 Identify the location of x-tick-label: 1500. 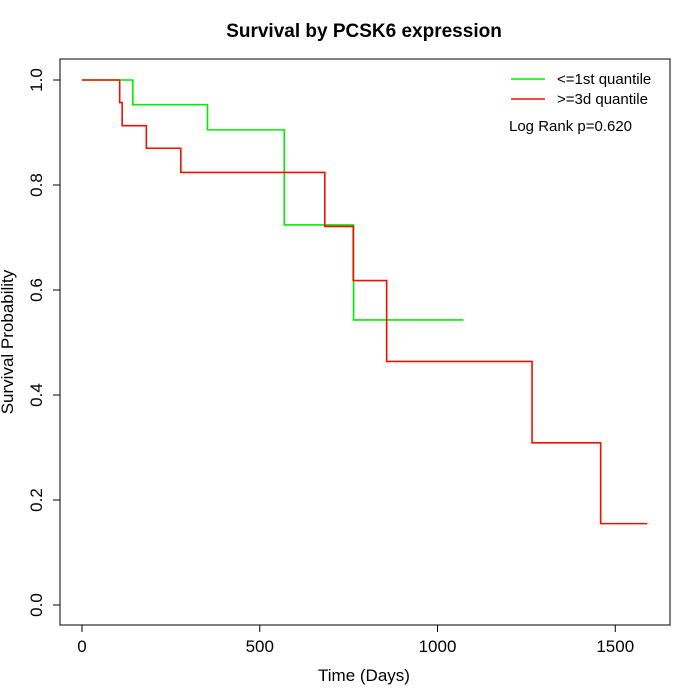
(615, 646).